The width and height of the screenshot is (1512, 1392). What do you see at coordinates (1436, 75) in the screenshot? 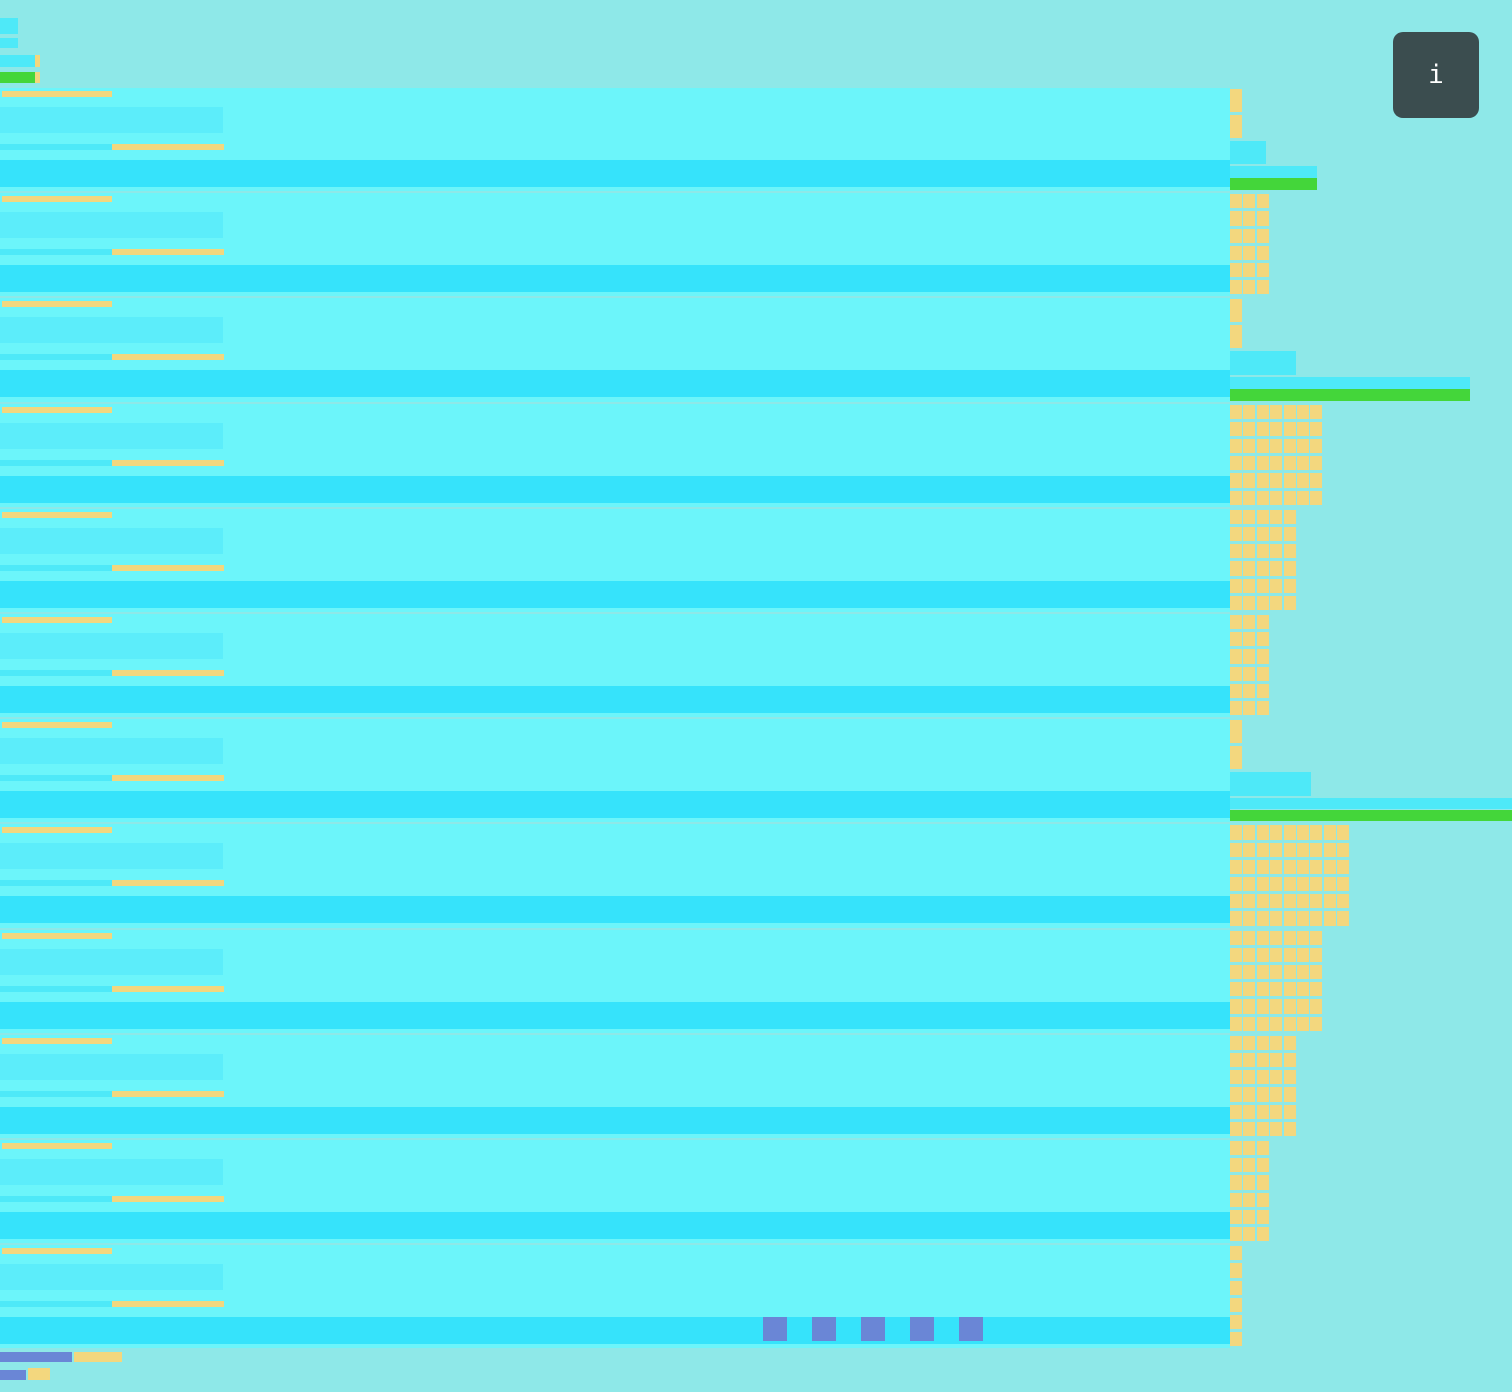
I see `info-button: i` at bounding box center [1436, 75].